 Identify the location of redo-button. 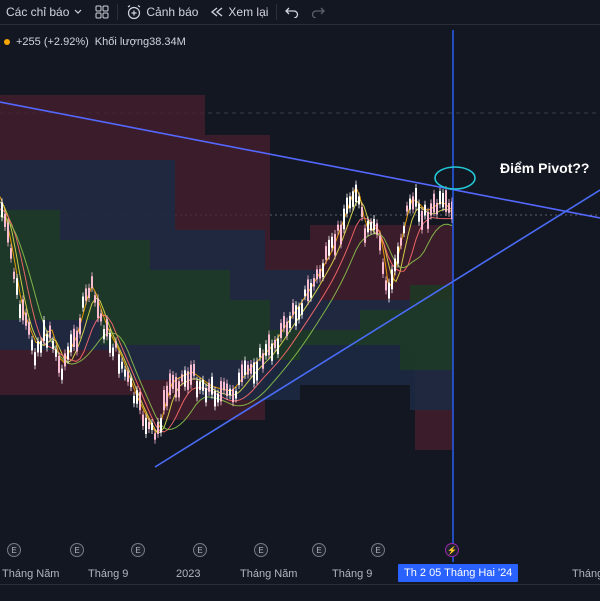
(318, 12).